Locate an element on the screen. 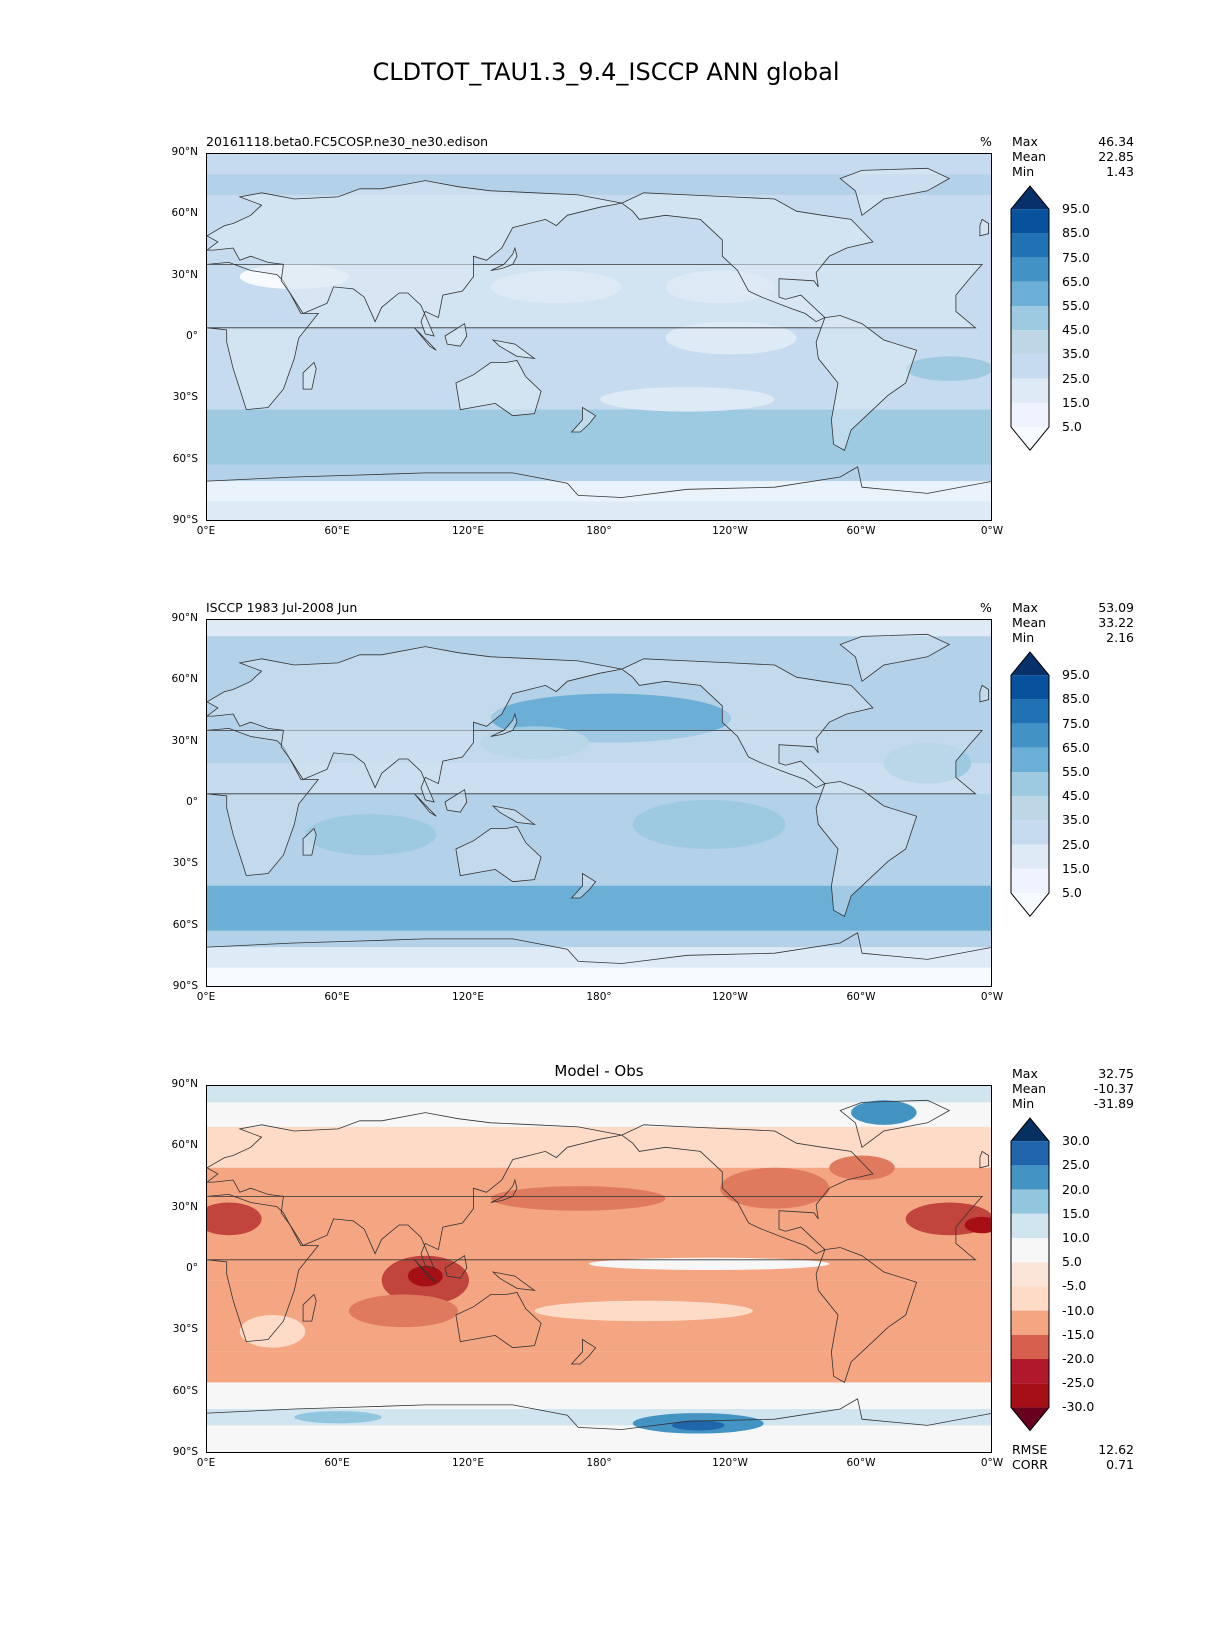 The image size is (1212, 1628). lon-tick-label: 120°W is located at coordinates (730, 997).